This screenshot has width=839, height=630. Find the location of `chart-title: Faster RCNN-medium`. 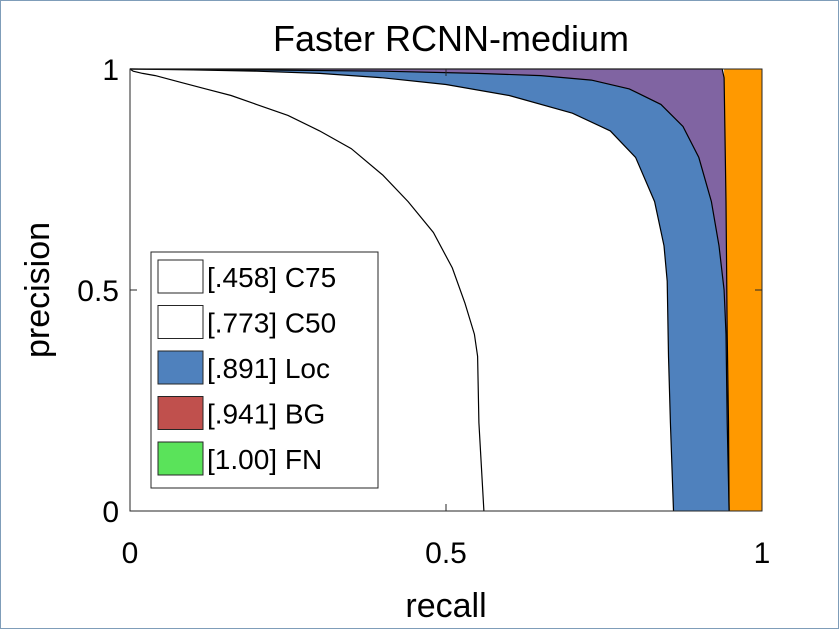

chart-title: Faster RCNN-medium is located at coordinates (451, 38).